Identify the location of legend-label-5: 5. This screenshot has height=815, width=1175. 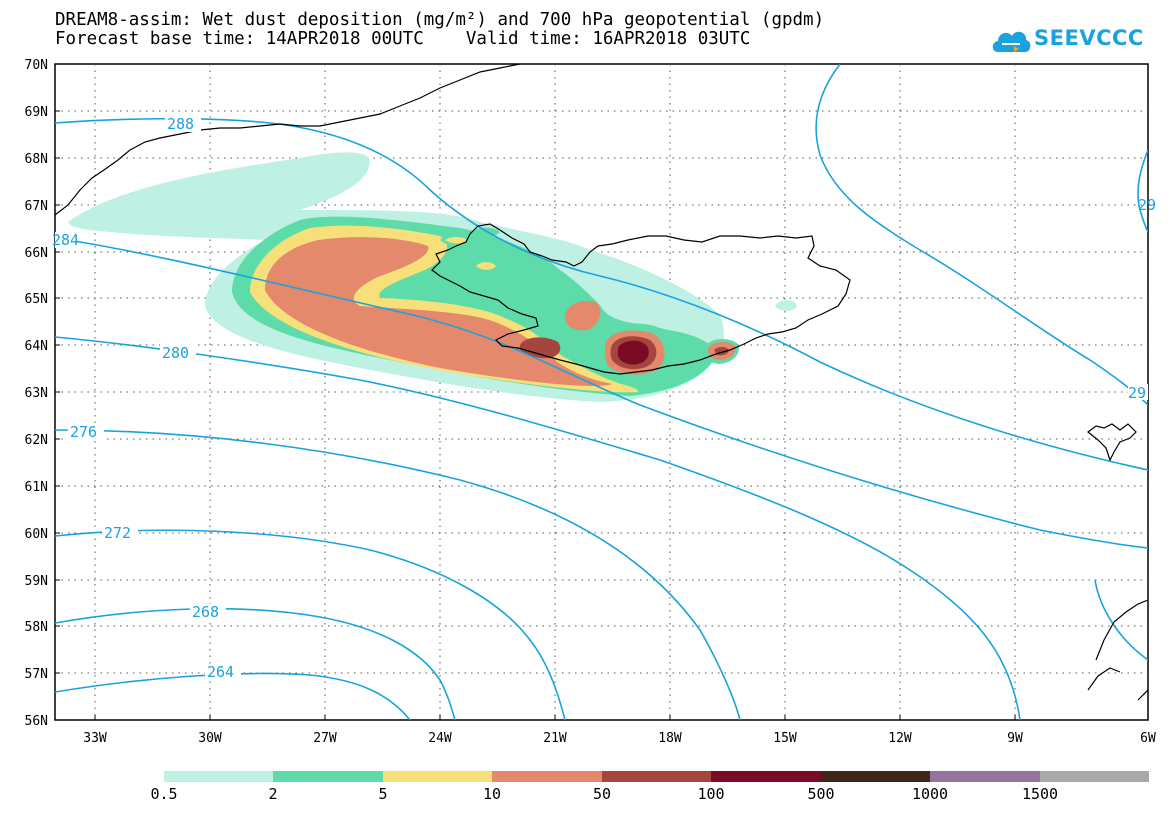
(383, 794).